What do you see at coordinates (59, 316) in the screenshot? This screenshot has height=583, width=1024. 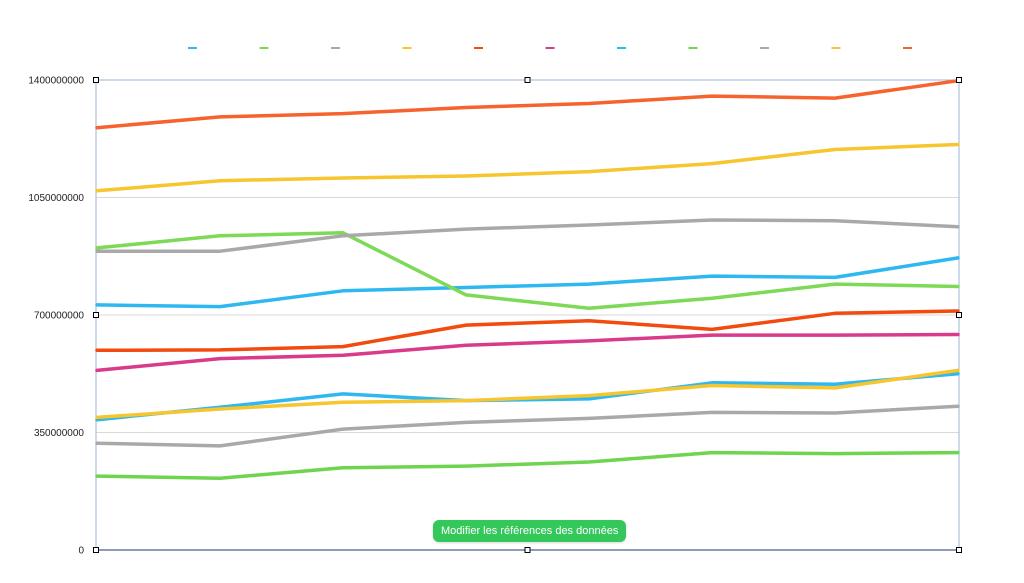 I see `y-tick-label: 700000000` at bounding box center [59, 316].